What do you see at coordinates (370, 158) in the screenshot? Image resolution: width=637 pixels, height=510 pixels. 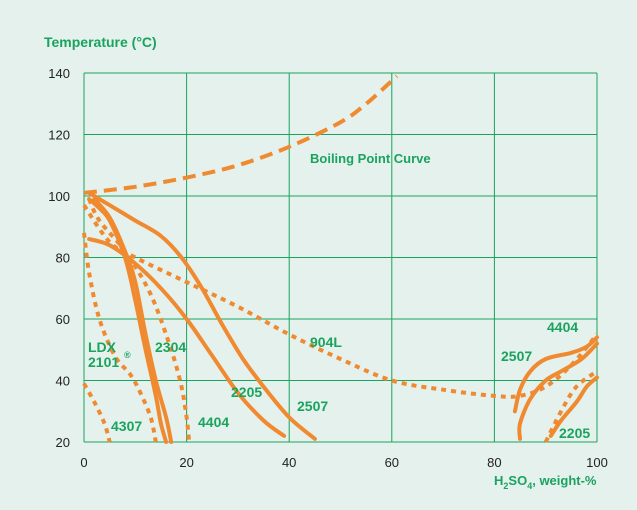 I see `label-boiling-point-curve: Boiling Point Curve` at bounding box center [370, 158].